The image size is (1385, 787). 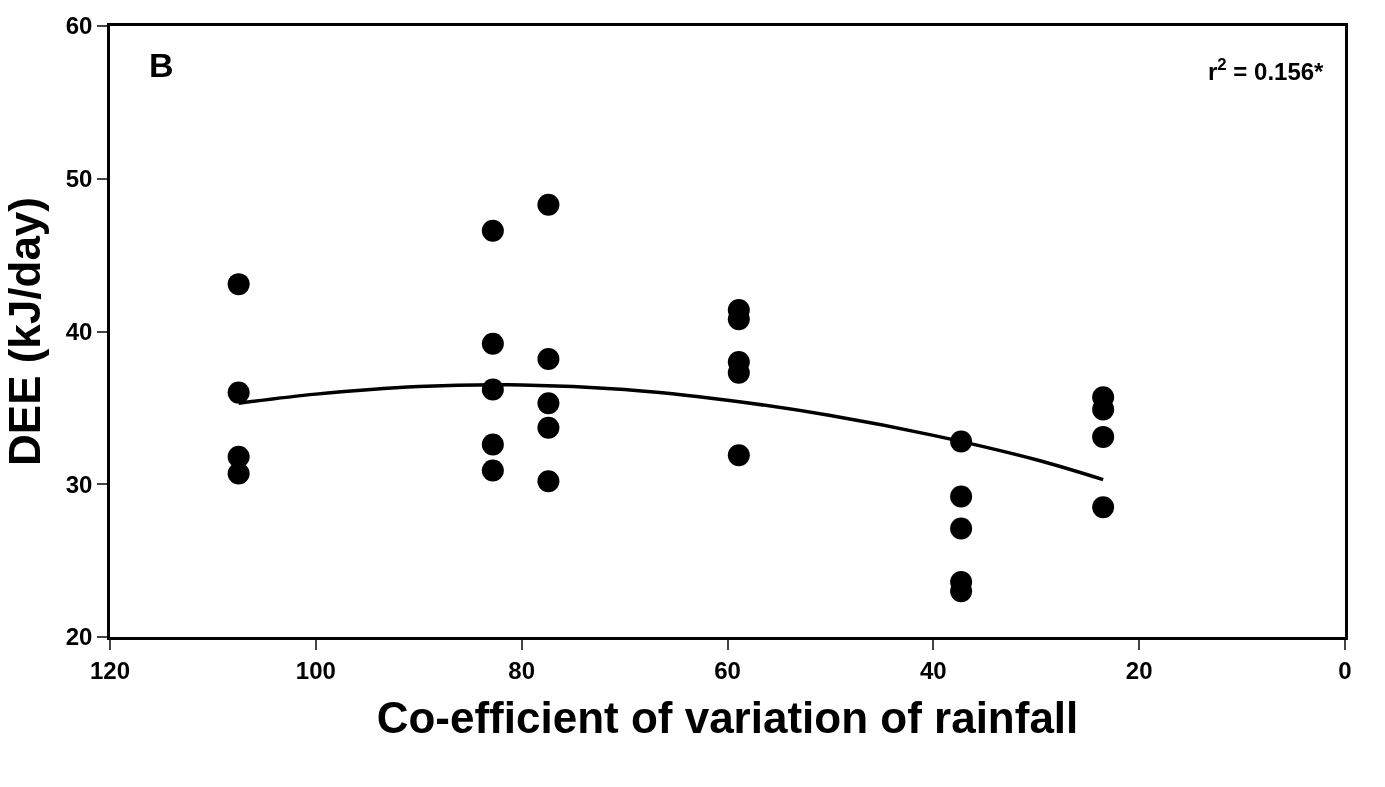 I want to click on y-axis-title: DEE (kJ/day), so click(x=24, y=331).